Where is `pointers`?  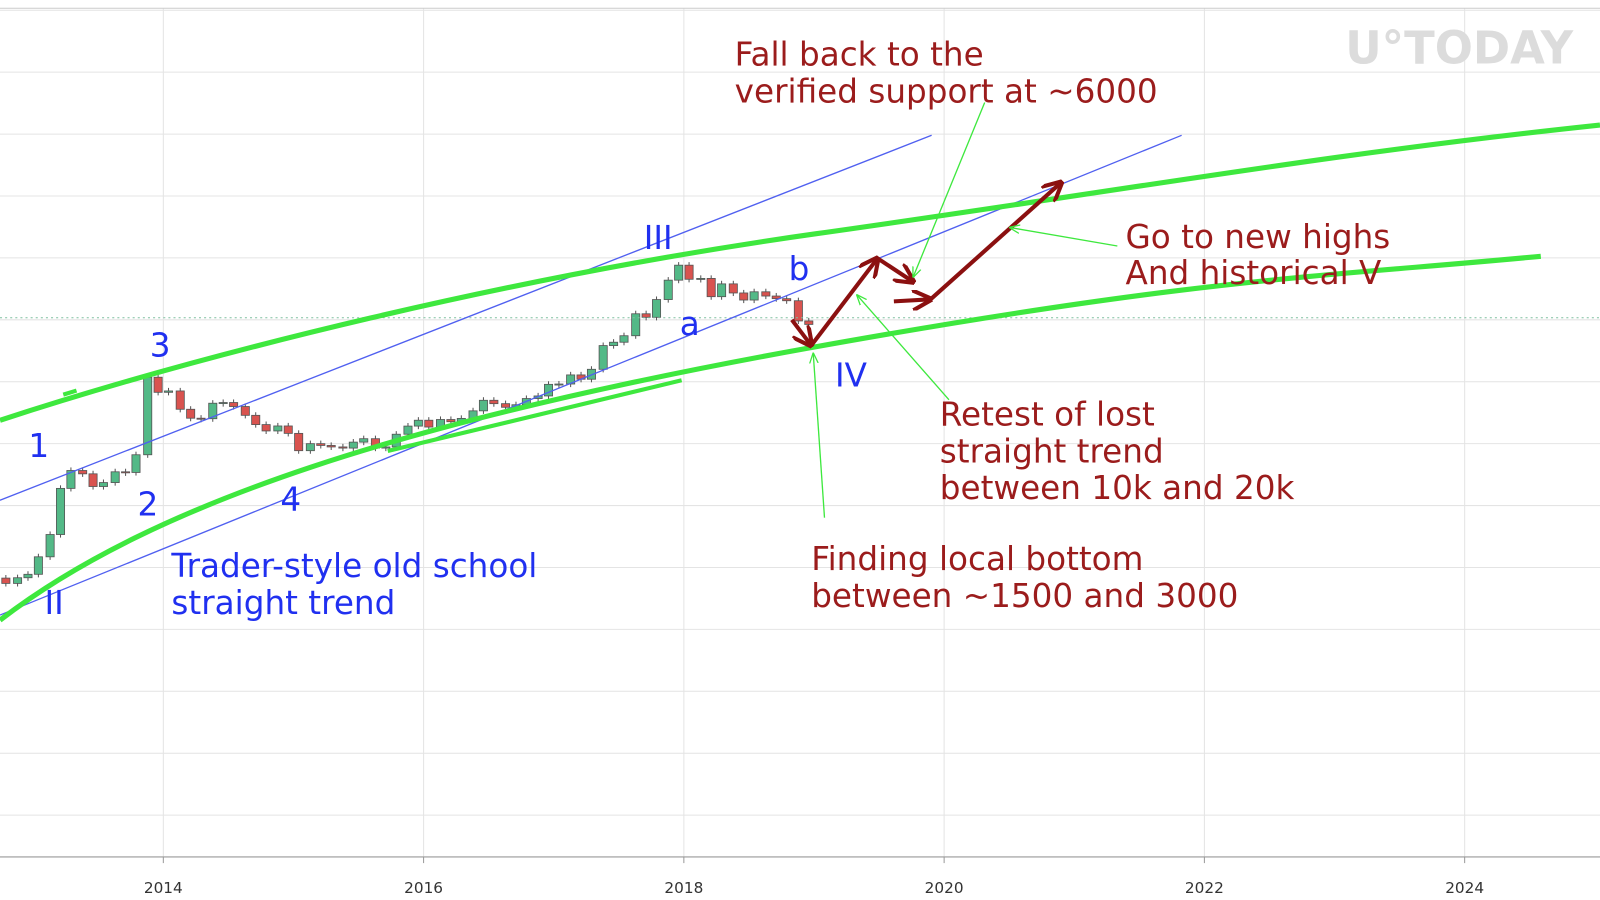
pointers is located at coordinates (965, 310).